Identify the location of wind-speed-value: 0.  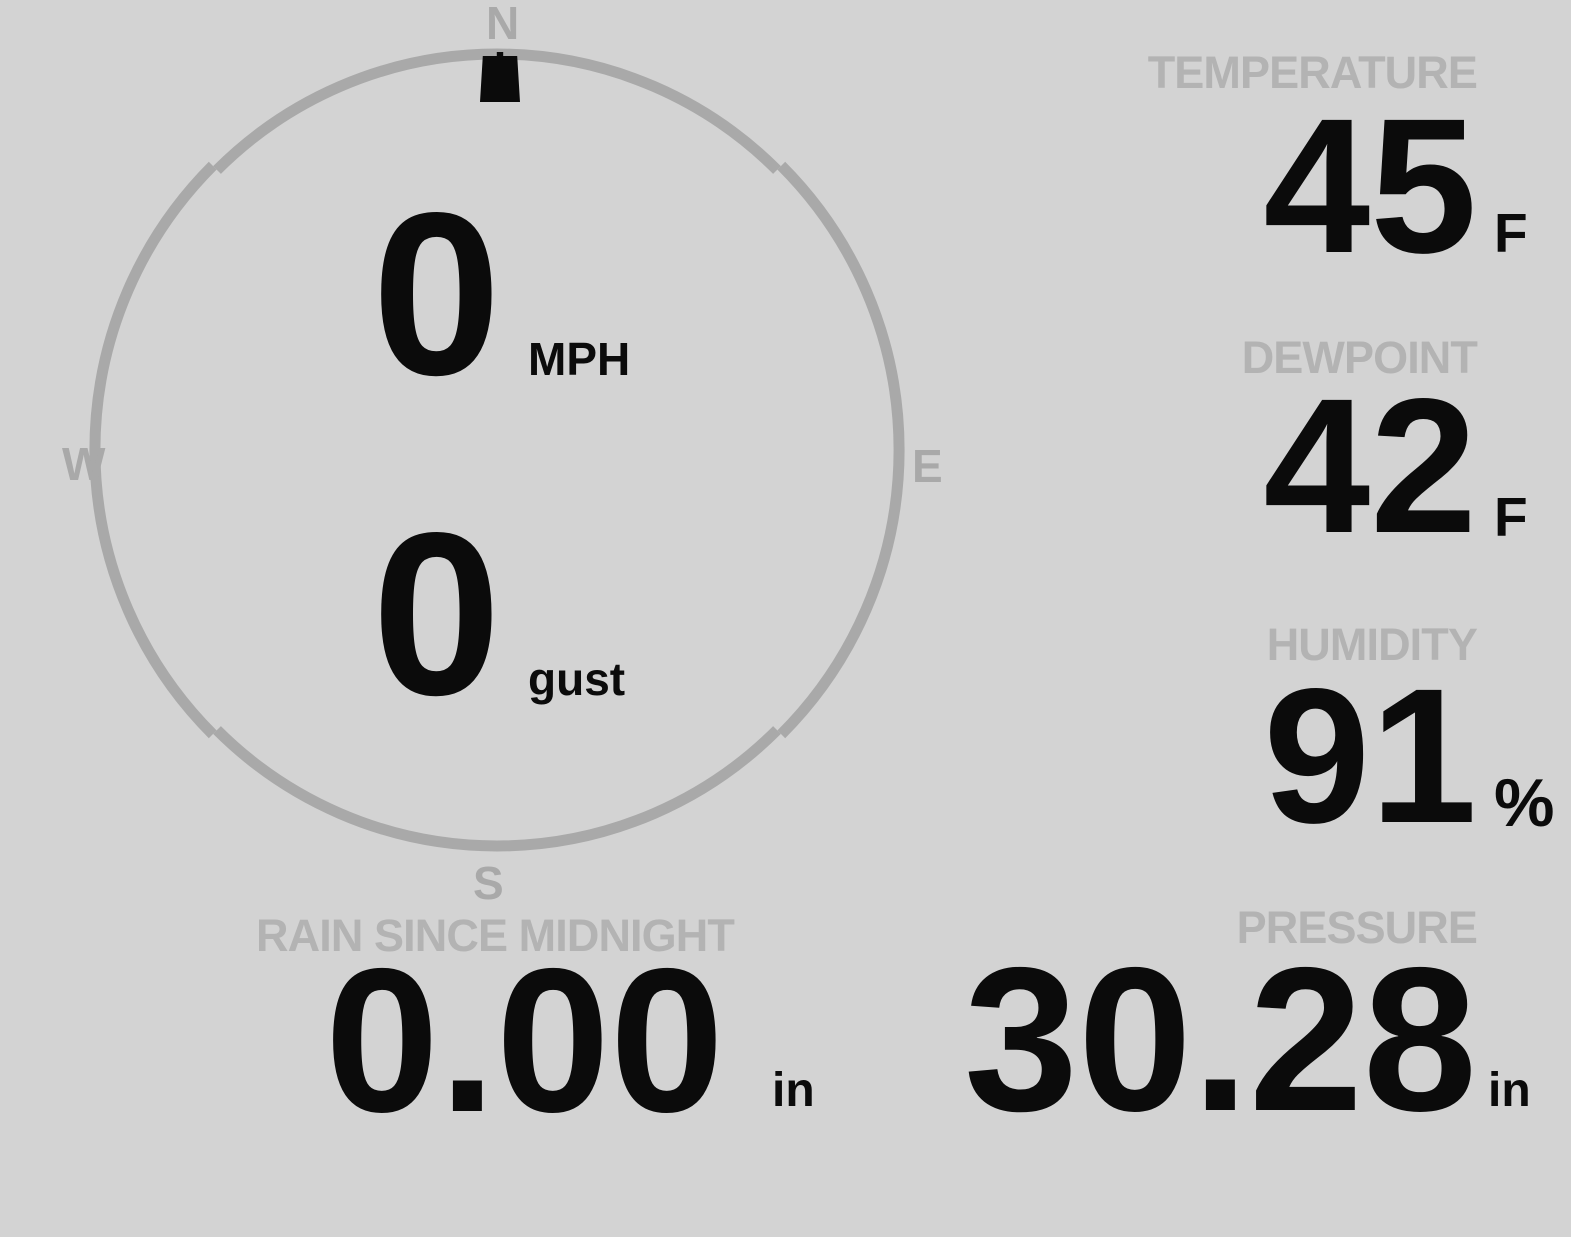
(437, 294).